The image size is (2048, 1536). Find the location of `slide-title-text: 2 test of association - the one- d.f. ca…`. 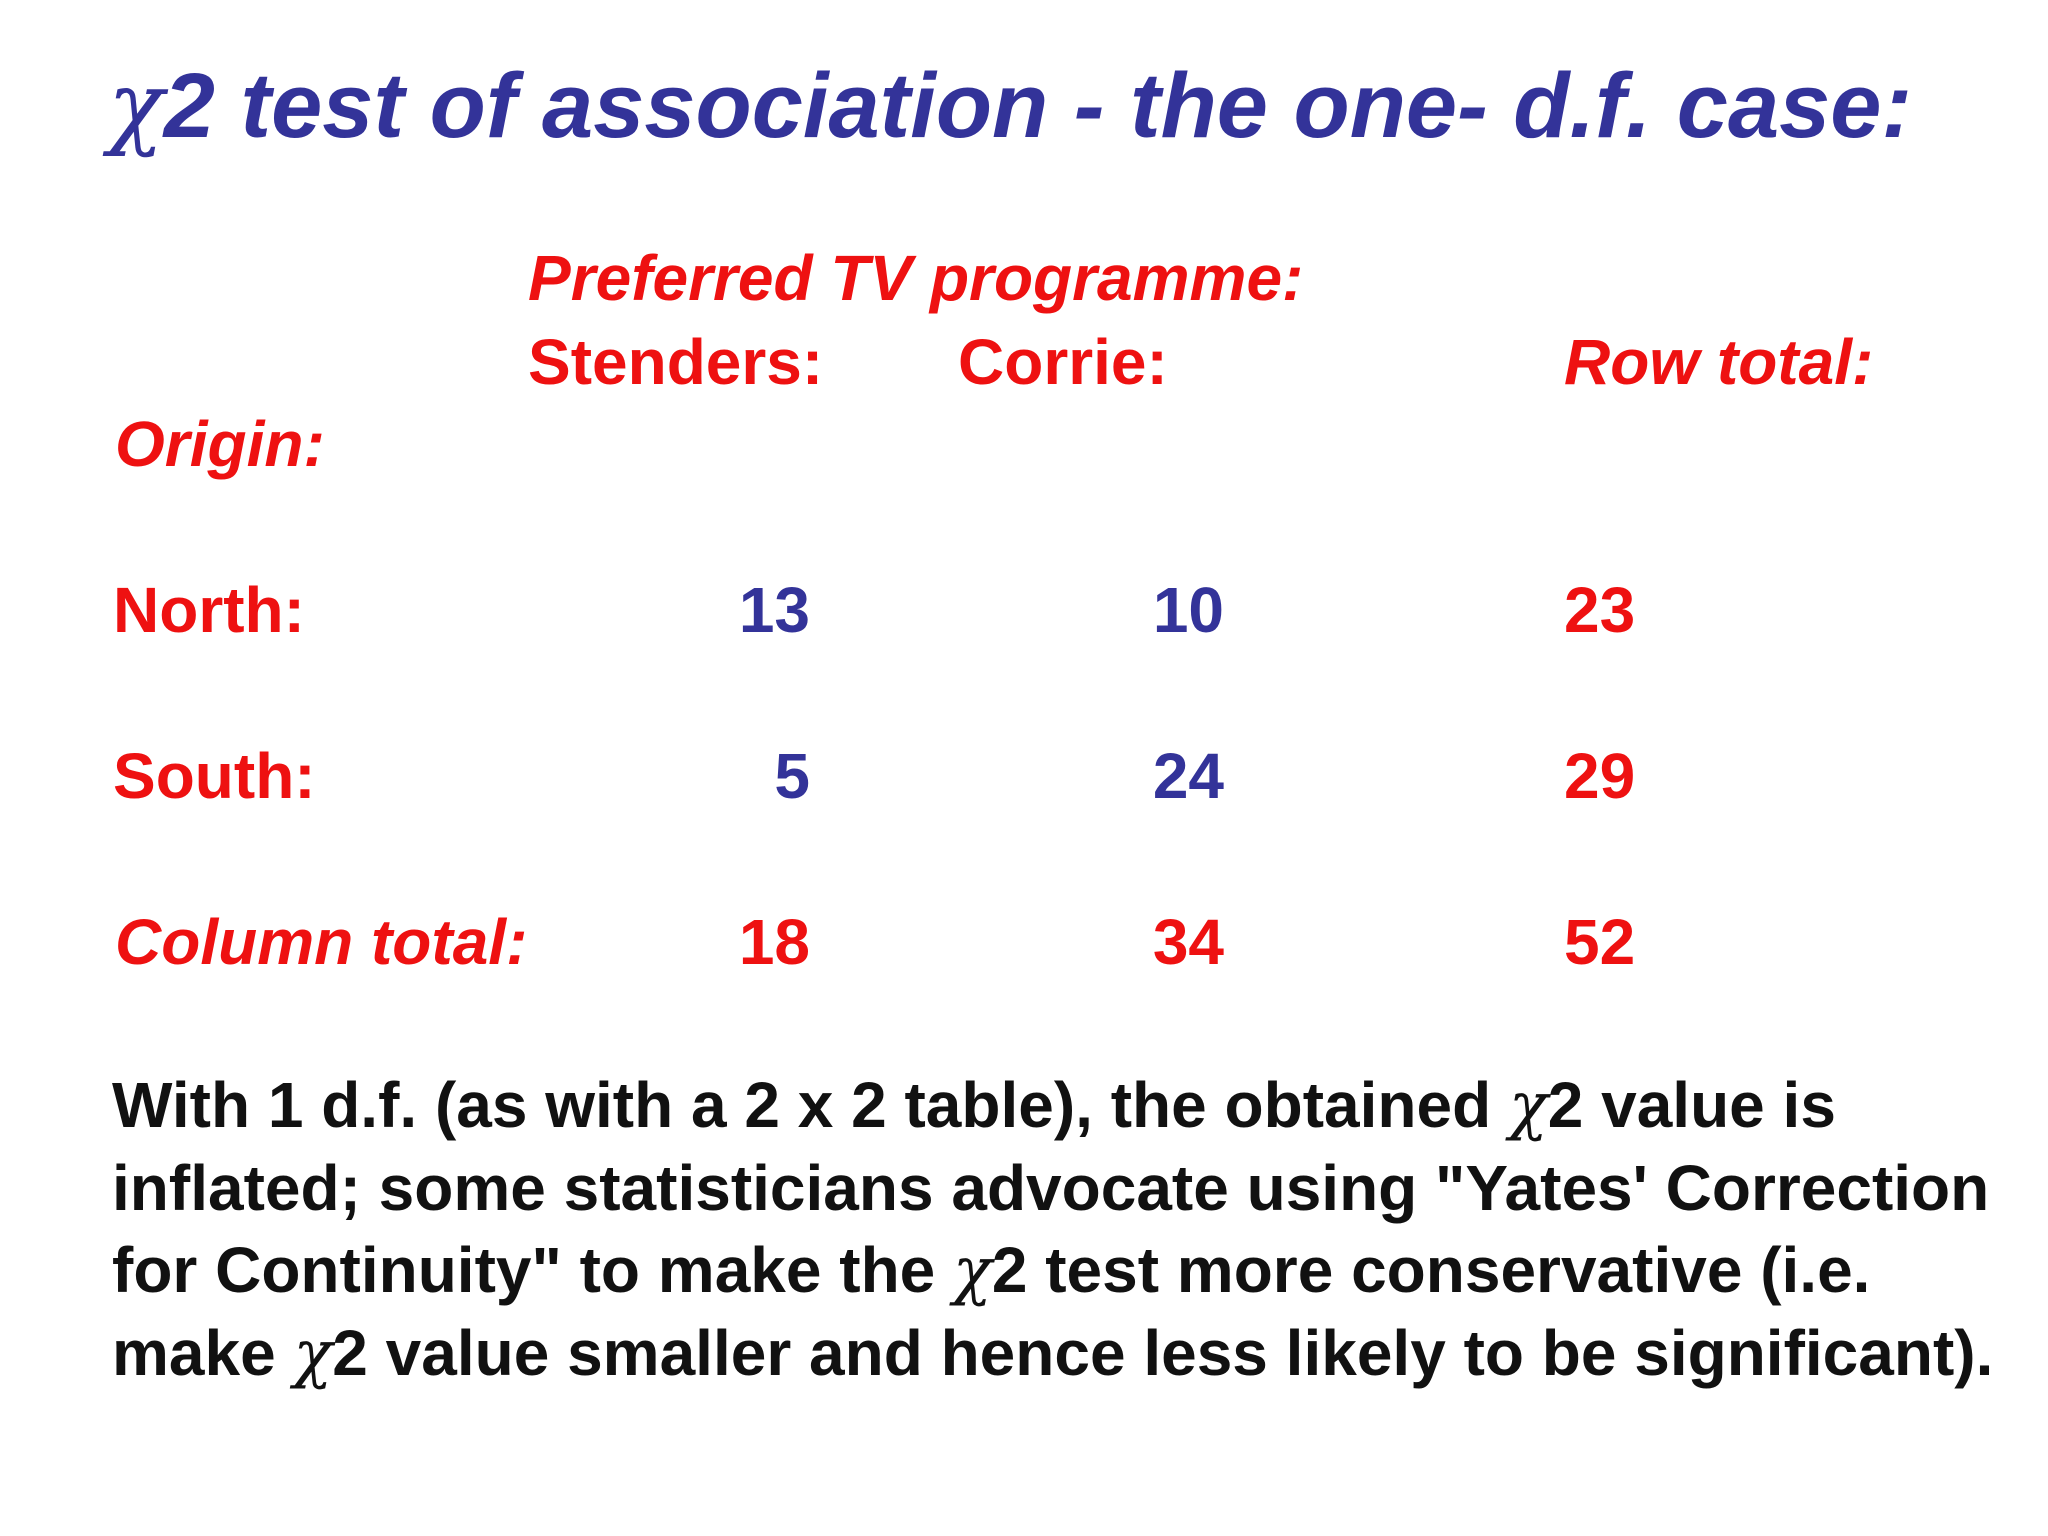

slide-title-text: 2 test of association - the one- d.f. ca… is located at coordinates (1038, 106).